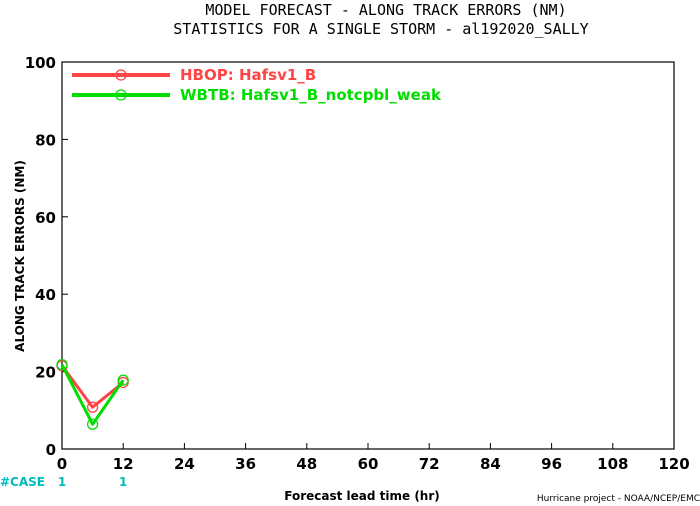  I want to click on x-axis: 0 12 24 36 48 60 72 84 96 108 120, so click(373, 458).